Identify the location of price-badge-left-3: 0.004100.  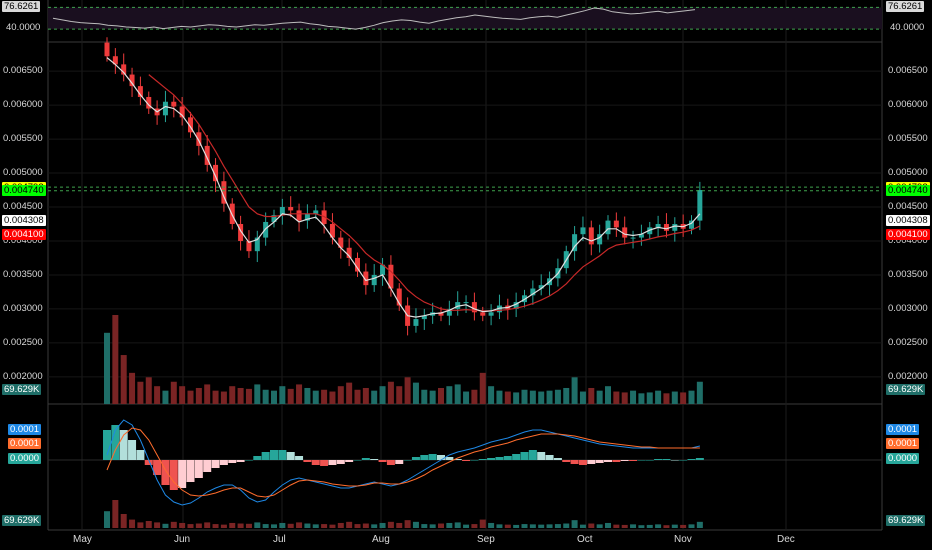
(24, 234).